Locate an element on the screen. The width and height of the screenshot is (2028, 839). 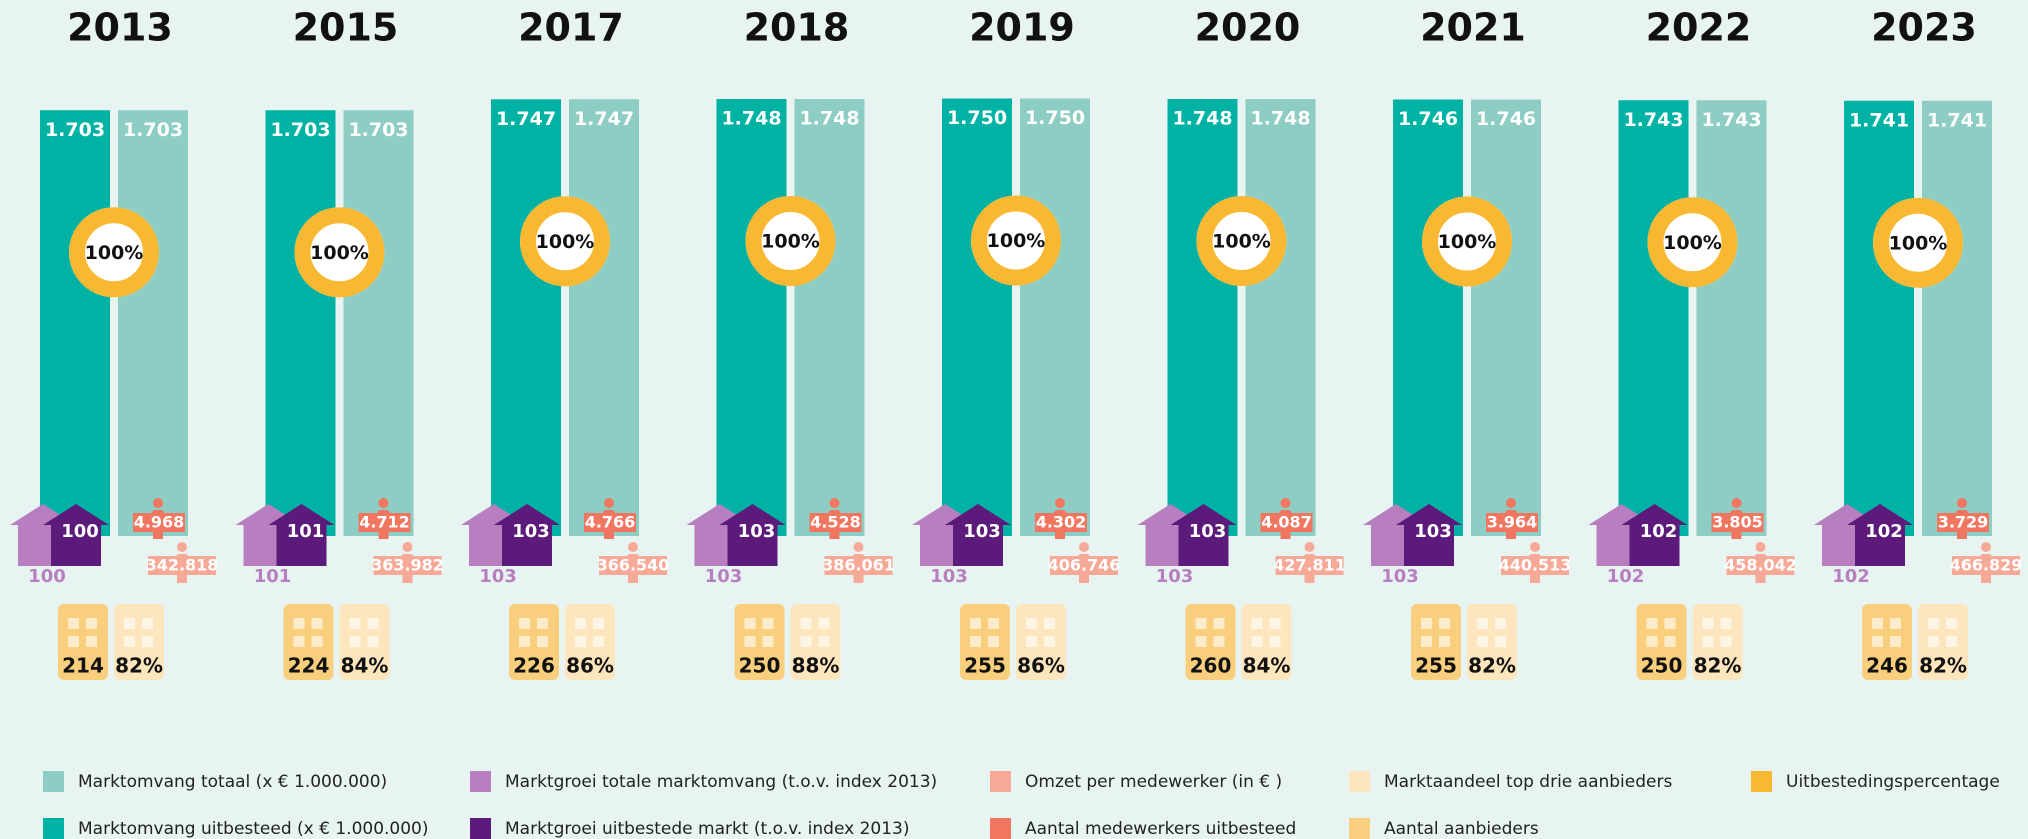
building-providers-label: 226 is located at coordinates (534, 666).